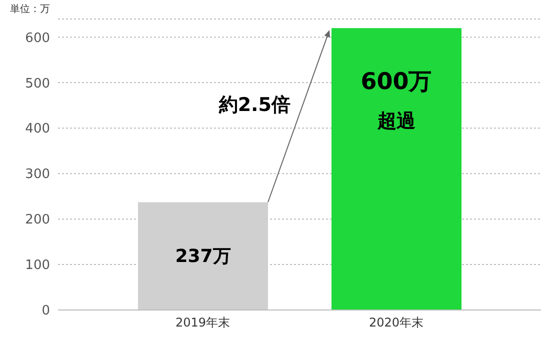  I want to click on x-tick-label: 2020年末, so click(396, 323).